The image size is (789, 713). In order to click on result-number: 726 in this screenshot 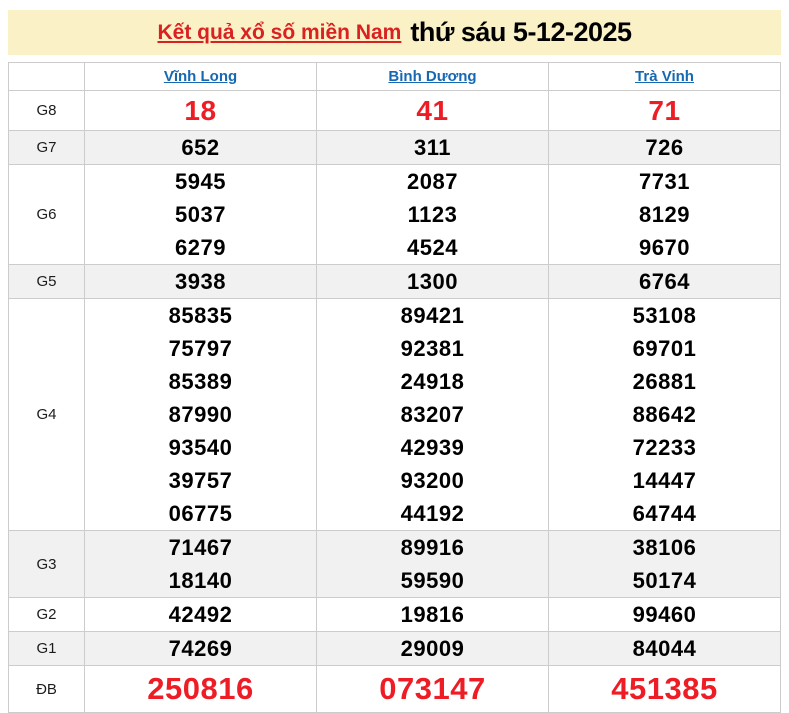, I will do `click(664, 147)`.